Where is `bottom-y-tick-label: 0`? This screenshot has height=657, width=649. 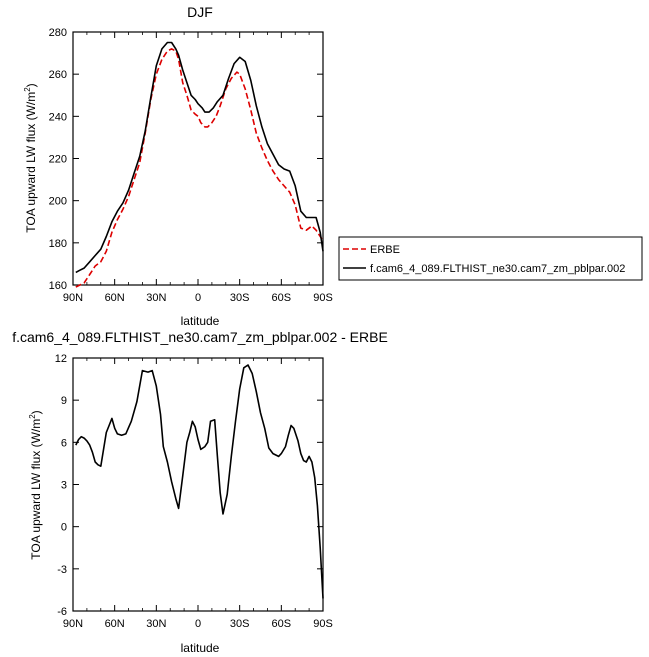 bottom-y-tick-label: 0 is located at coordinates (64, 528).